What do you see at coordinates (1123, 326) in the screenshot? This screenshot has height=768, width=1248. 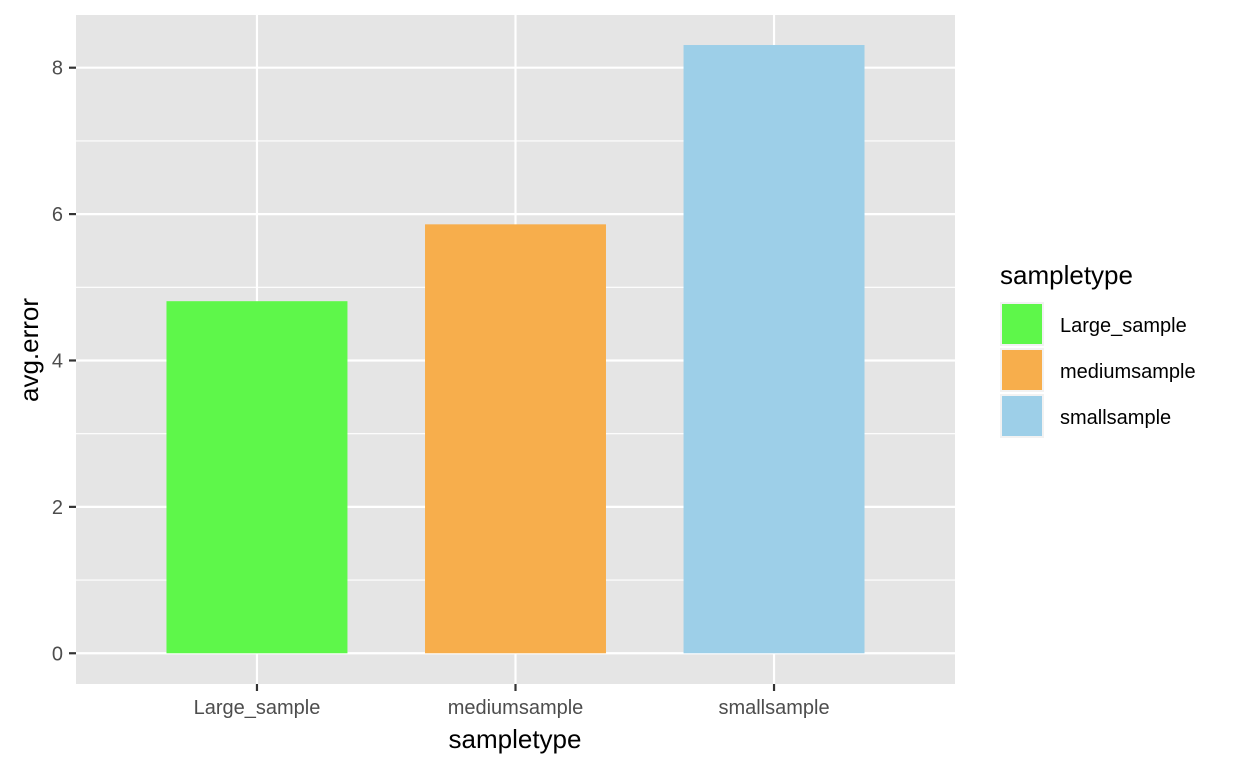 I see `legend-label: Large_sample` at bounding box center [1123, 326].